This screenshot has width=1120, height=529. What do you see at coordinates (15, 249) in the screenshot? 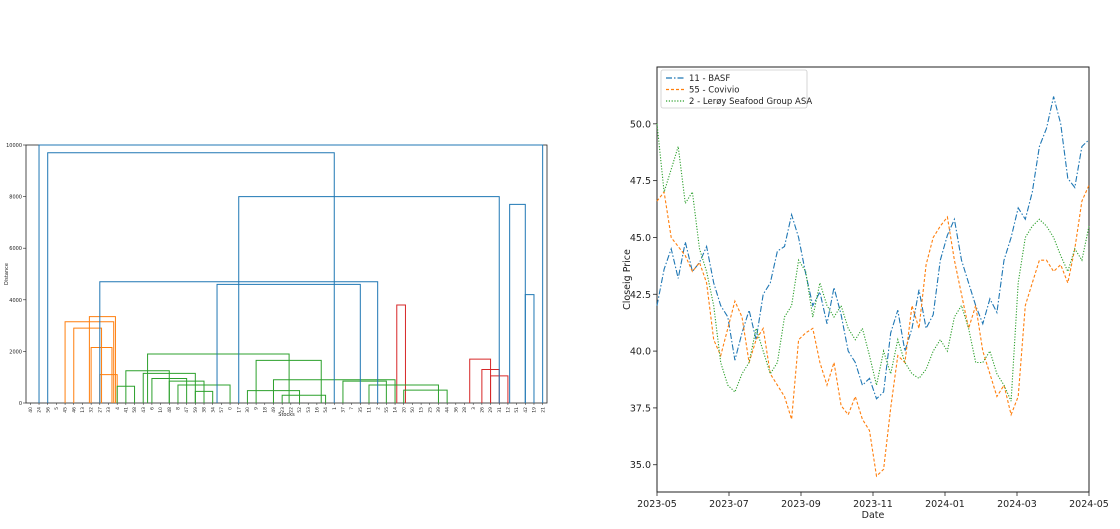
I see `dendrogram-y-tick-label: 6000` at bounding box center [15, 249].